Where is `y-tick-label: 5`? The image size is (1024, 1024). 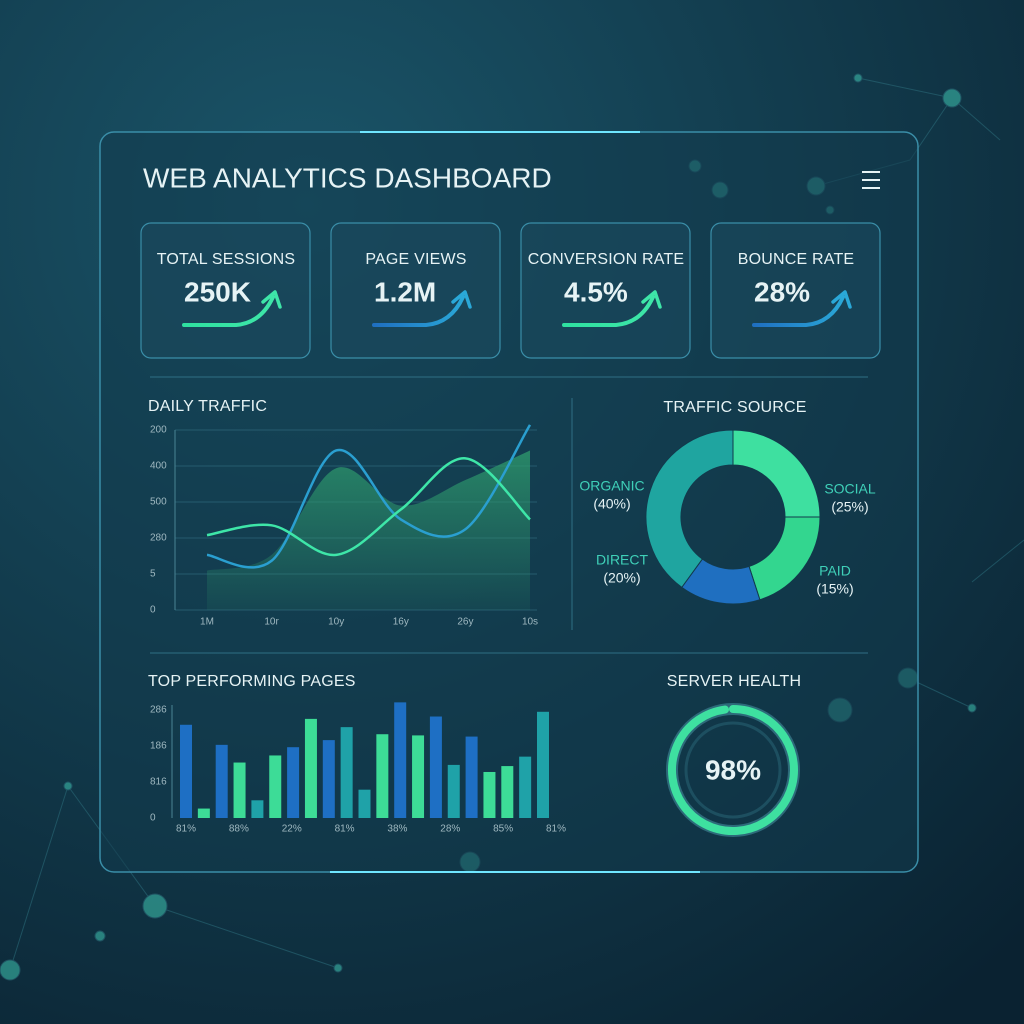 y-tick-label: 5 is located at coordinates (153, 574).